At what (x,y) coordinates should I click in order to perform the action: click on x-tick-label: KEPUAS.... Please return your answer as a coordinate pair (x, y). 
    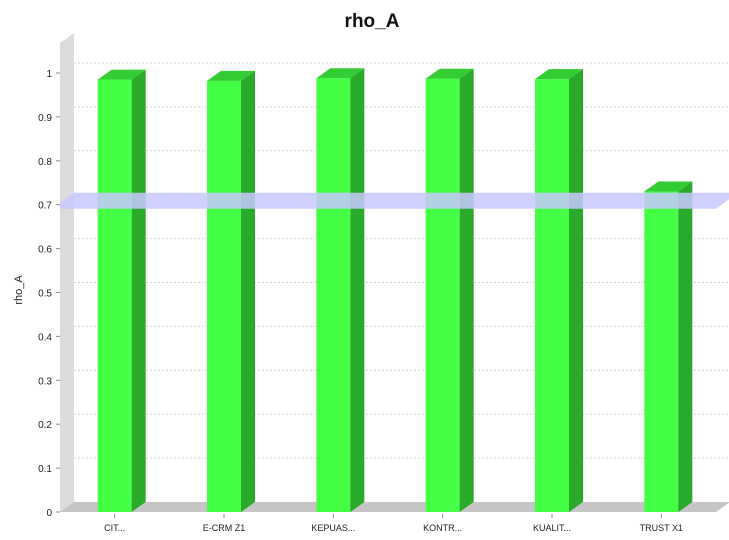
    Looking at the image, I should click on (333, 528).